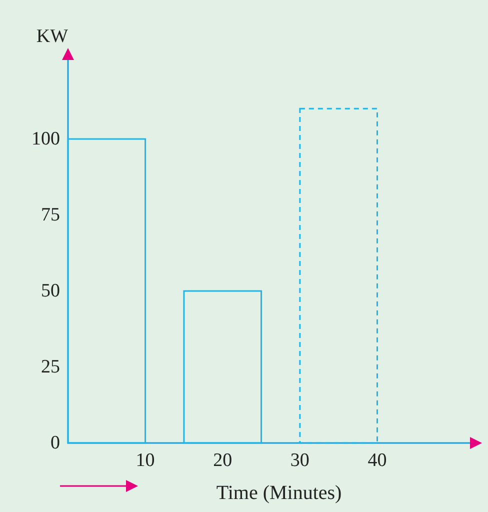 The image size is (488, 512). Describe the element at coordinates (222, 460) in the screenshot. I see `x-tick-label: 20` at that location.